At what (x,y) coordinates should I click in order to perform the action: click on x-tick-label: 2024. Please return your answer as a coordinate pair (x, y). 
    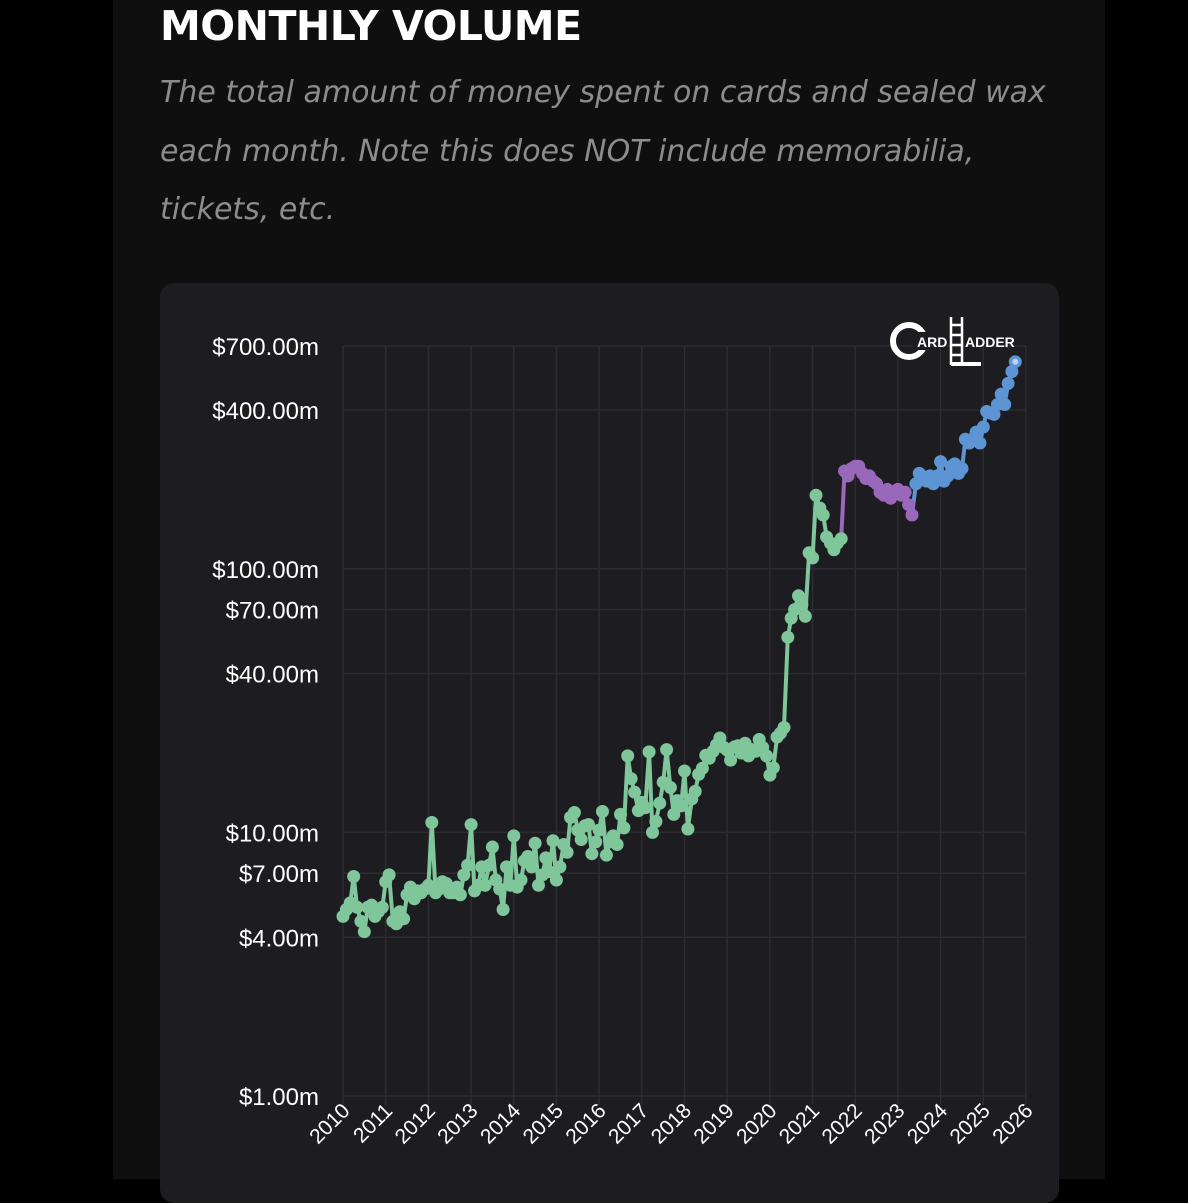
    Looking at the image, I should click on (928, 1124).